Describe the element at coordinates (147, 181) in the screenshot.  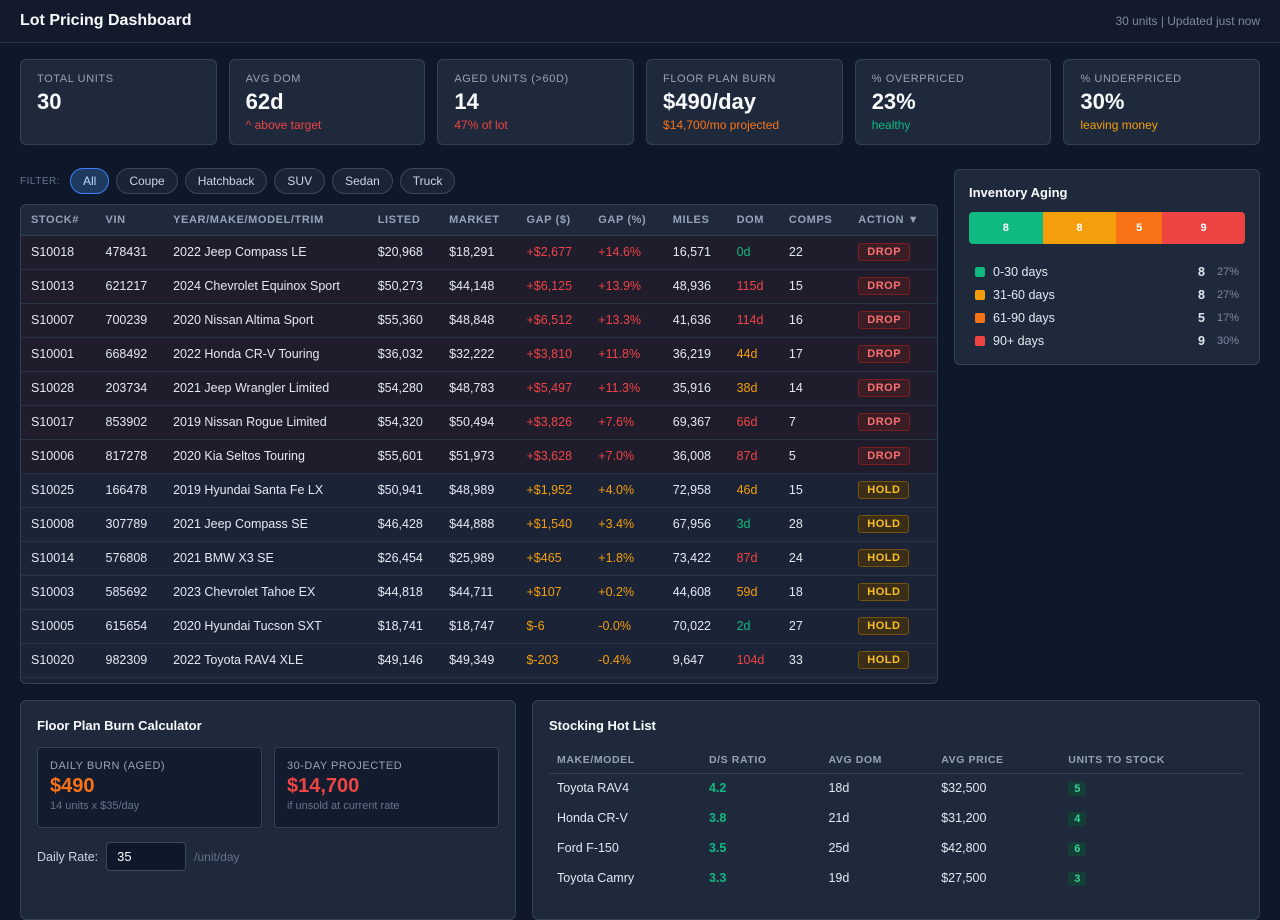
I see `filter-chip-coupe: Coupe` at that location.